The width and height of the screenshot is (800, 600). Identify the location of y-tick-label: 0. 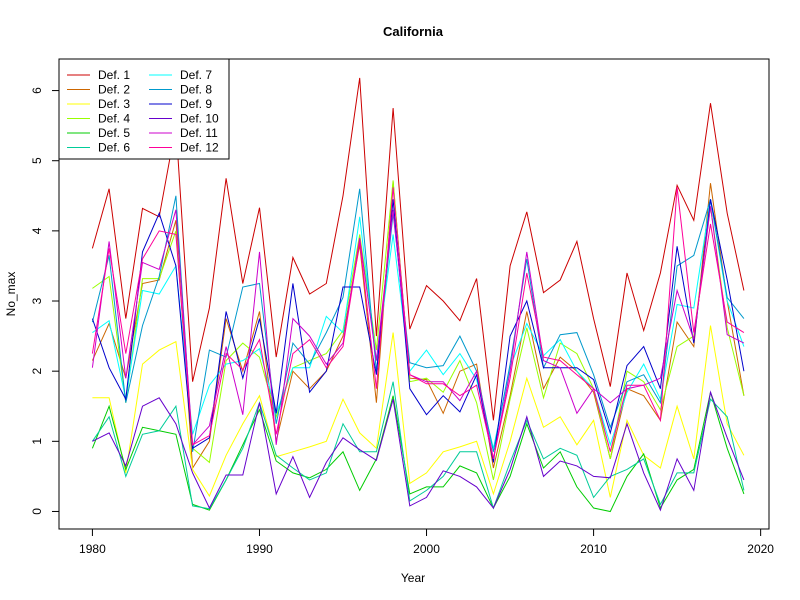
(37, 511).